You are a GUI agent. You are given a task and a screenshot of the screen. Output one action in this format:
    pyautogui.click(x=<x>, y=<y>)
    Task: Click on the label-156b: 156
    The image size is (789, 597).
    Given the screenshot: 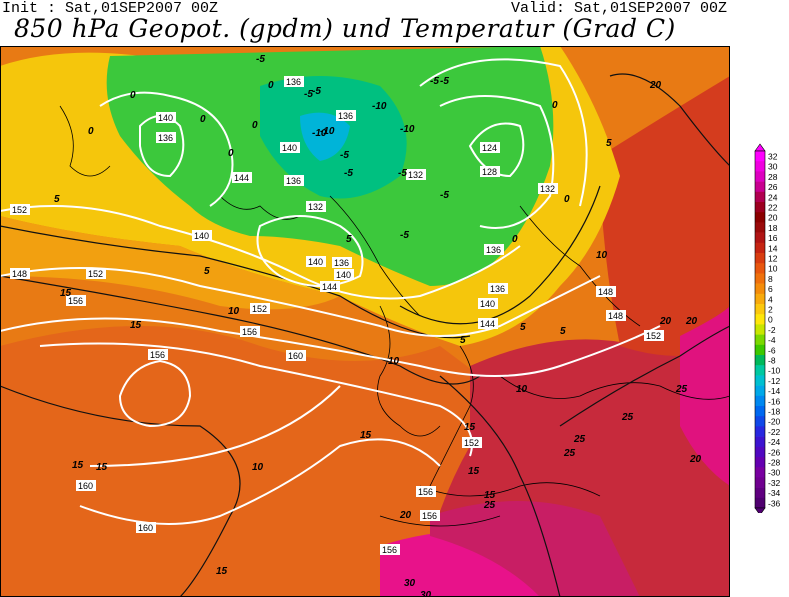 What is the action you would take?
    pyautogui.click(x=250, y=331)
    